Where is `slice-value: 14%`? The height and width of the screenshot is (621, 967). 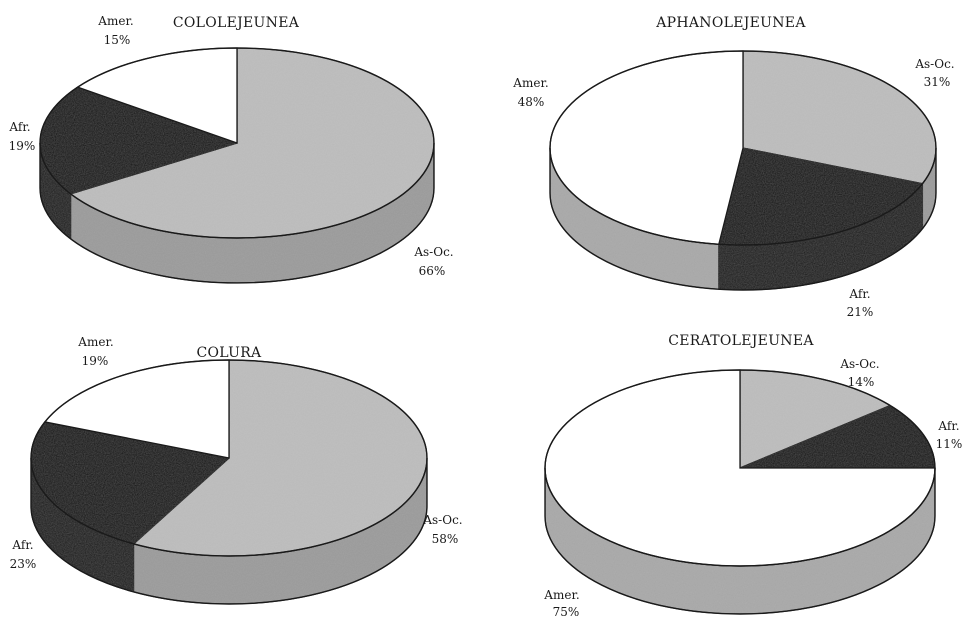
slice-value: 14% is located at coordinates (861, 382).